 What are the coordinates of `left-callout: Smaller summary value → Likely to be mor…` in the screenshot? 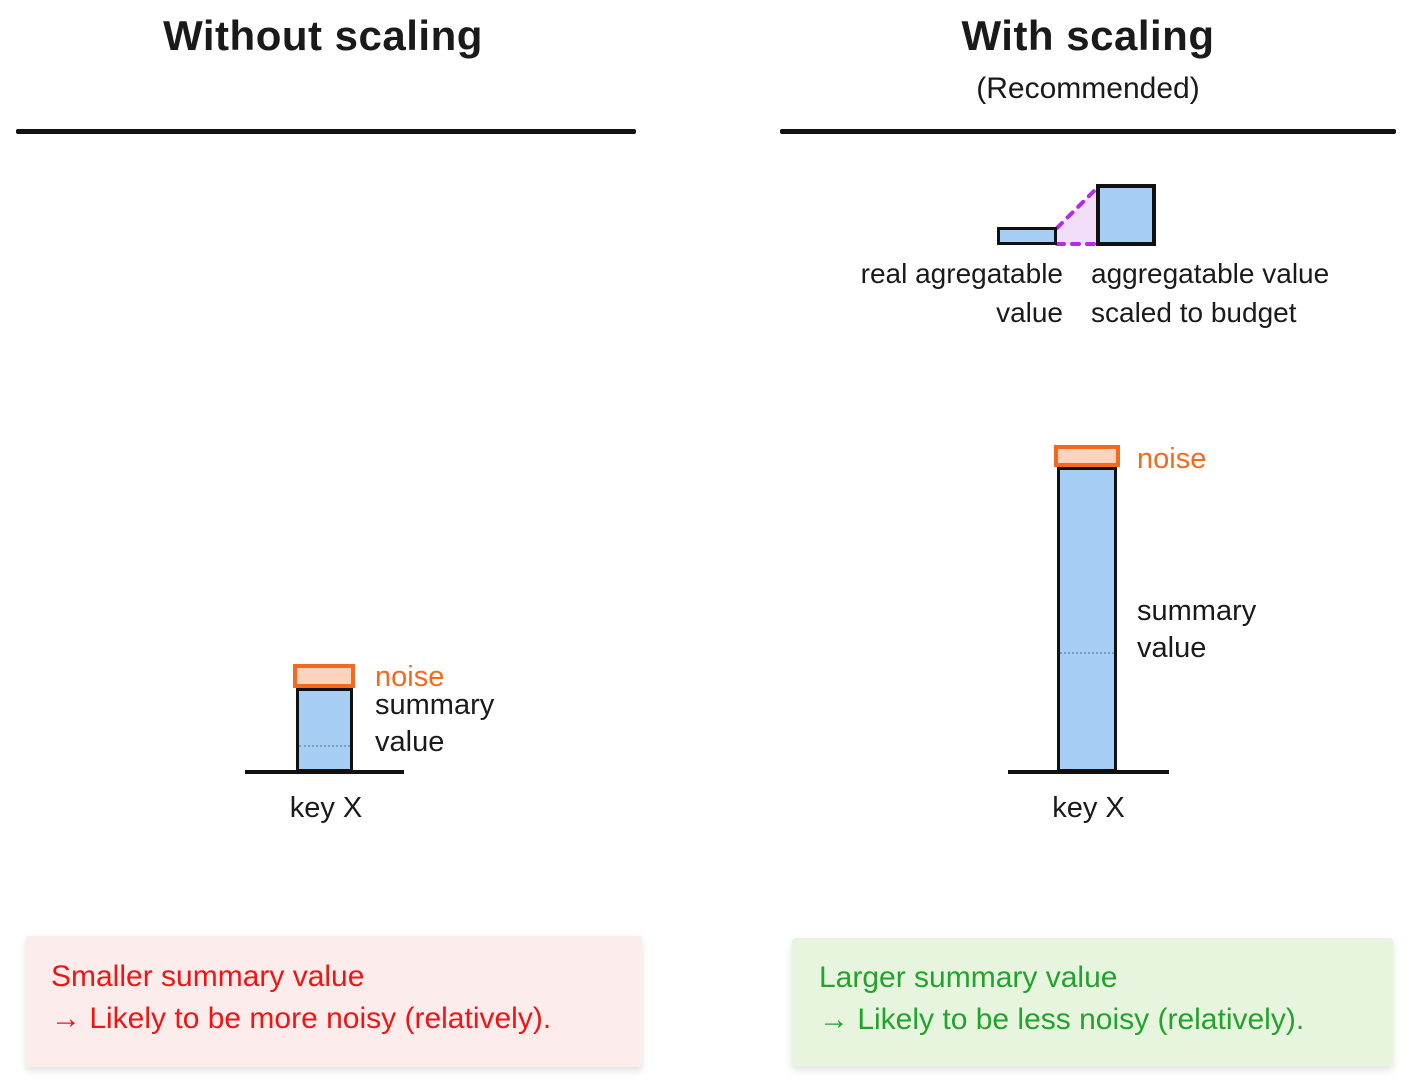 It's located at (334, 1001).